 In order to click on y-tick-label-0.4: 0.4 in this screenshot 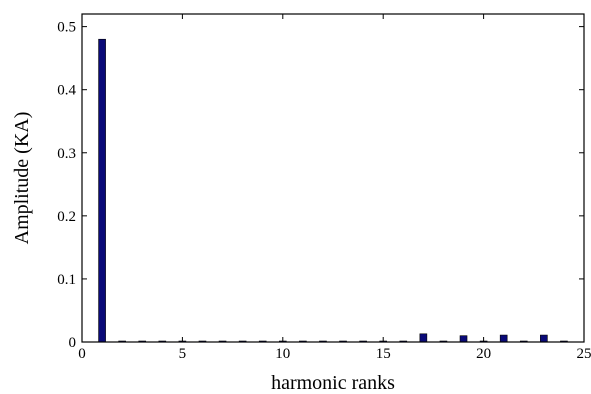, I will do `click(66, 91)`.